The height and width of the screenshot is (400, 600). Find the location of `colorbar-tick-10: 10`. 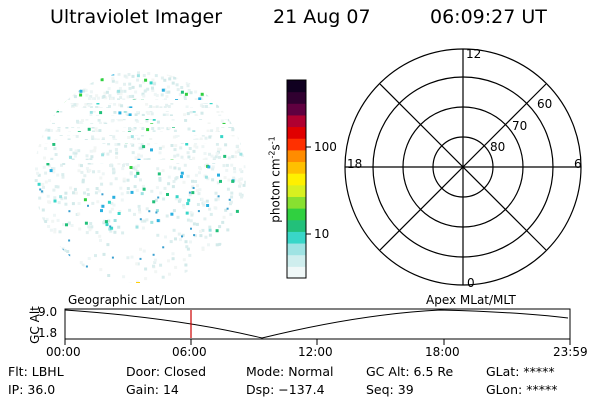

colorbar-tick-10: 10 is located at coordinates (322, 234).